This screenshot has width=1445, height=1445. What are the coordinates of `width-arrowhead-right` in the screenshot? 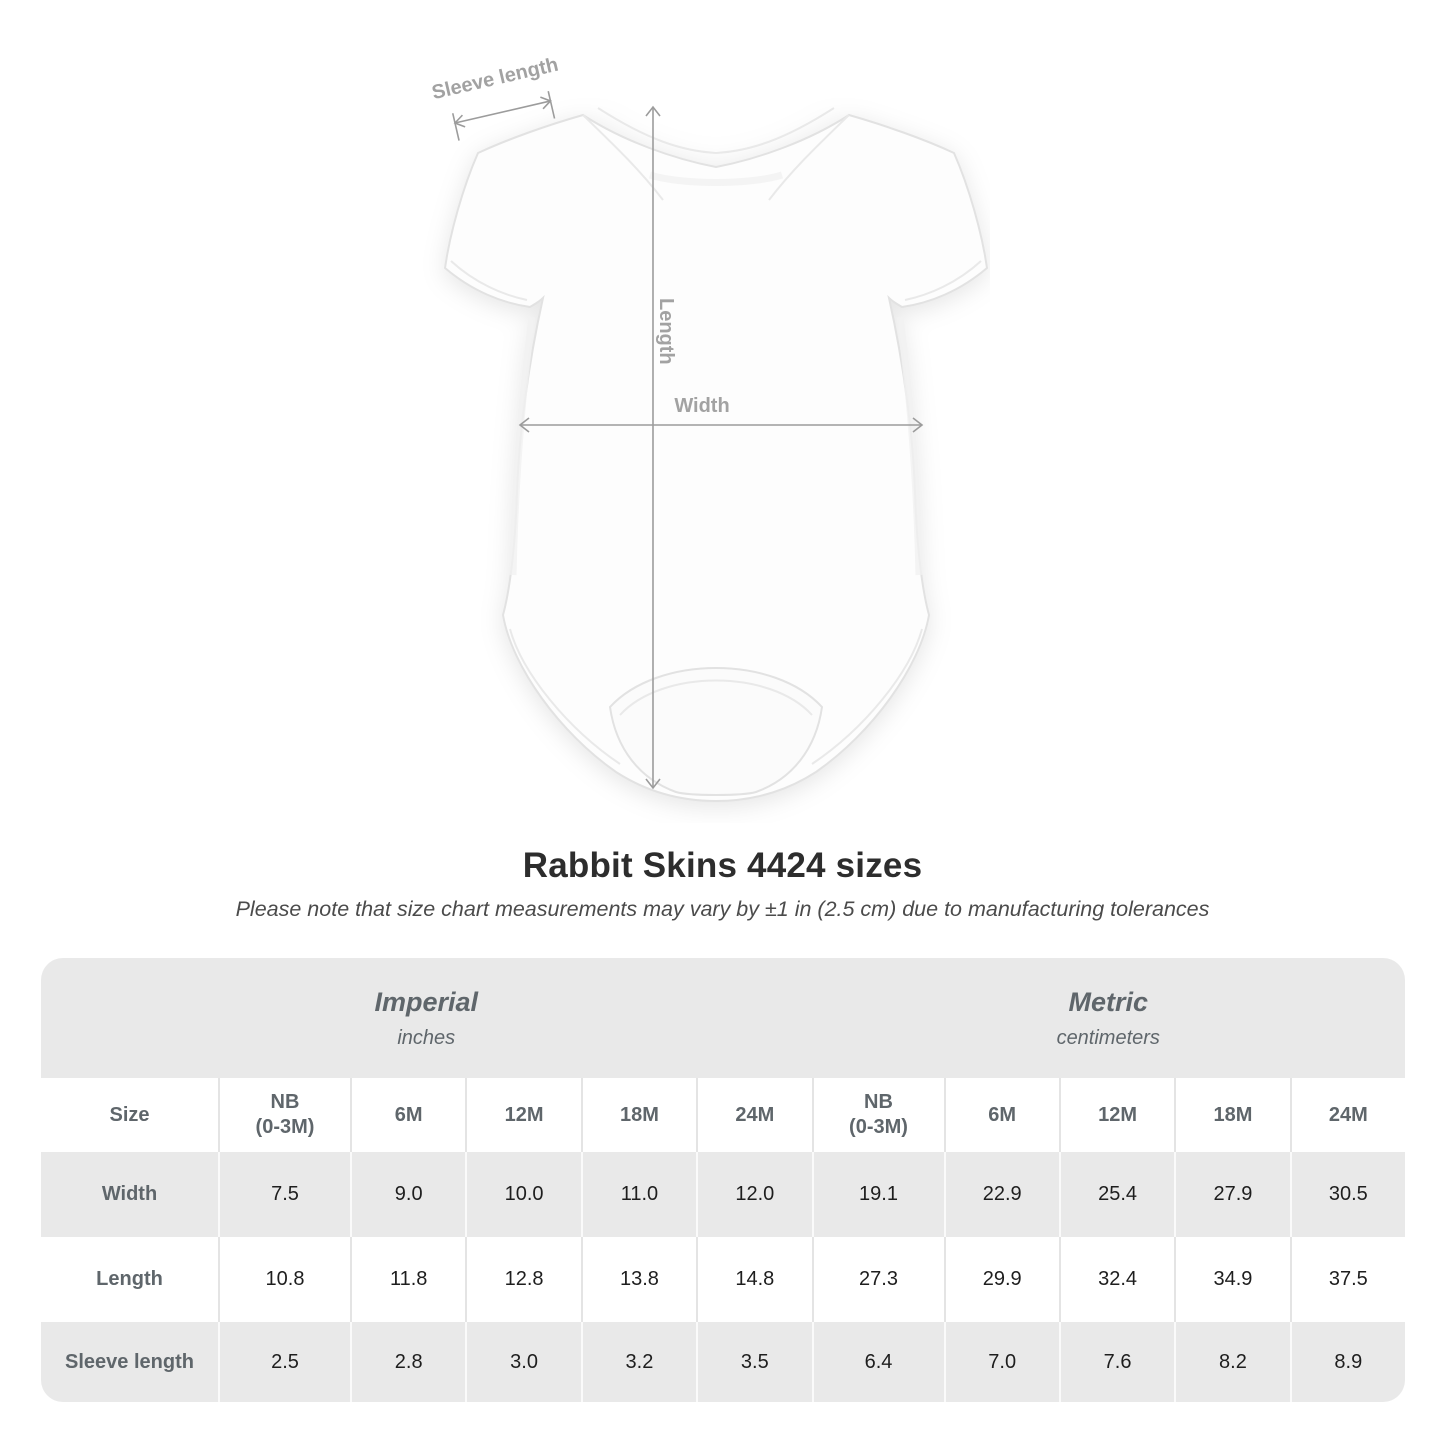 It's located at (918, 425).